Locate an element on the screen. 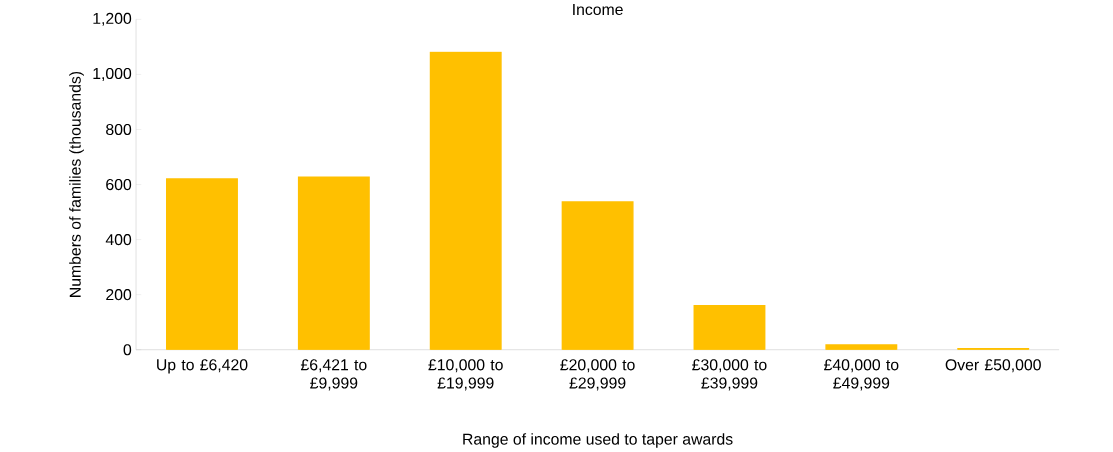  y-tick-label: 0 is located at coordinates (127, 350).